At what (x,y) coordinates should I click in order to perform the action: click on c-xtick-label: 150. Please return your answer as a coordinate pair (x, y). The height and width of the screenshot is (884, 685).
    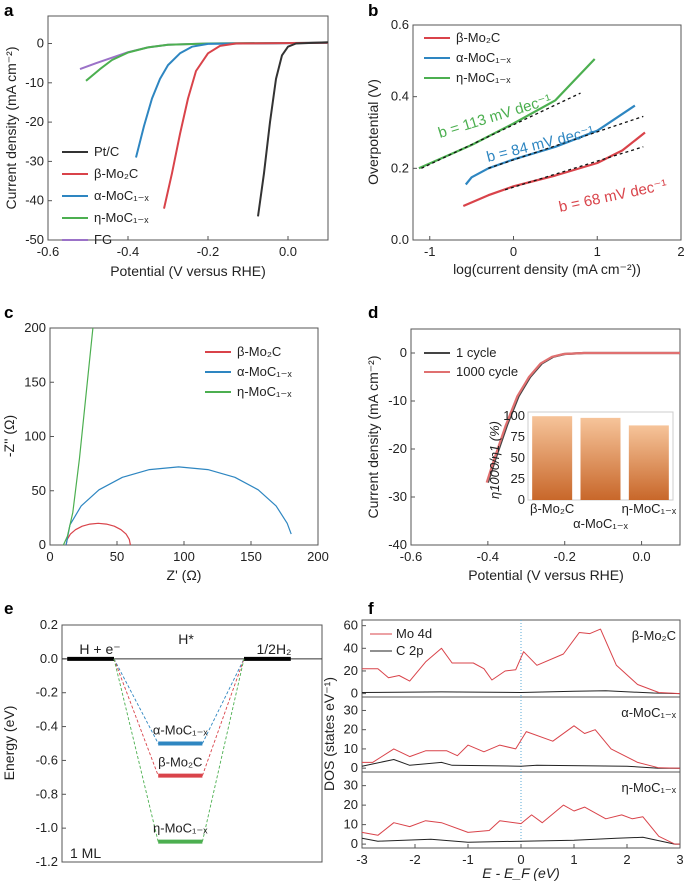
    Looking at the image, I should click on (251, 556).